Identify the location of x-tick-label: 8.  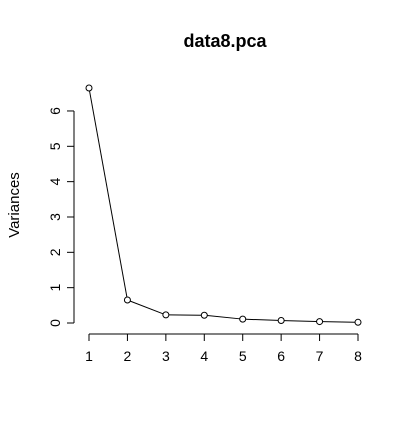
(358, 356).